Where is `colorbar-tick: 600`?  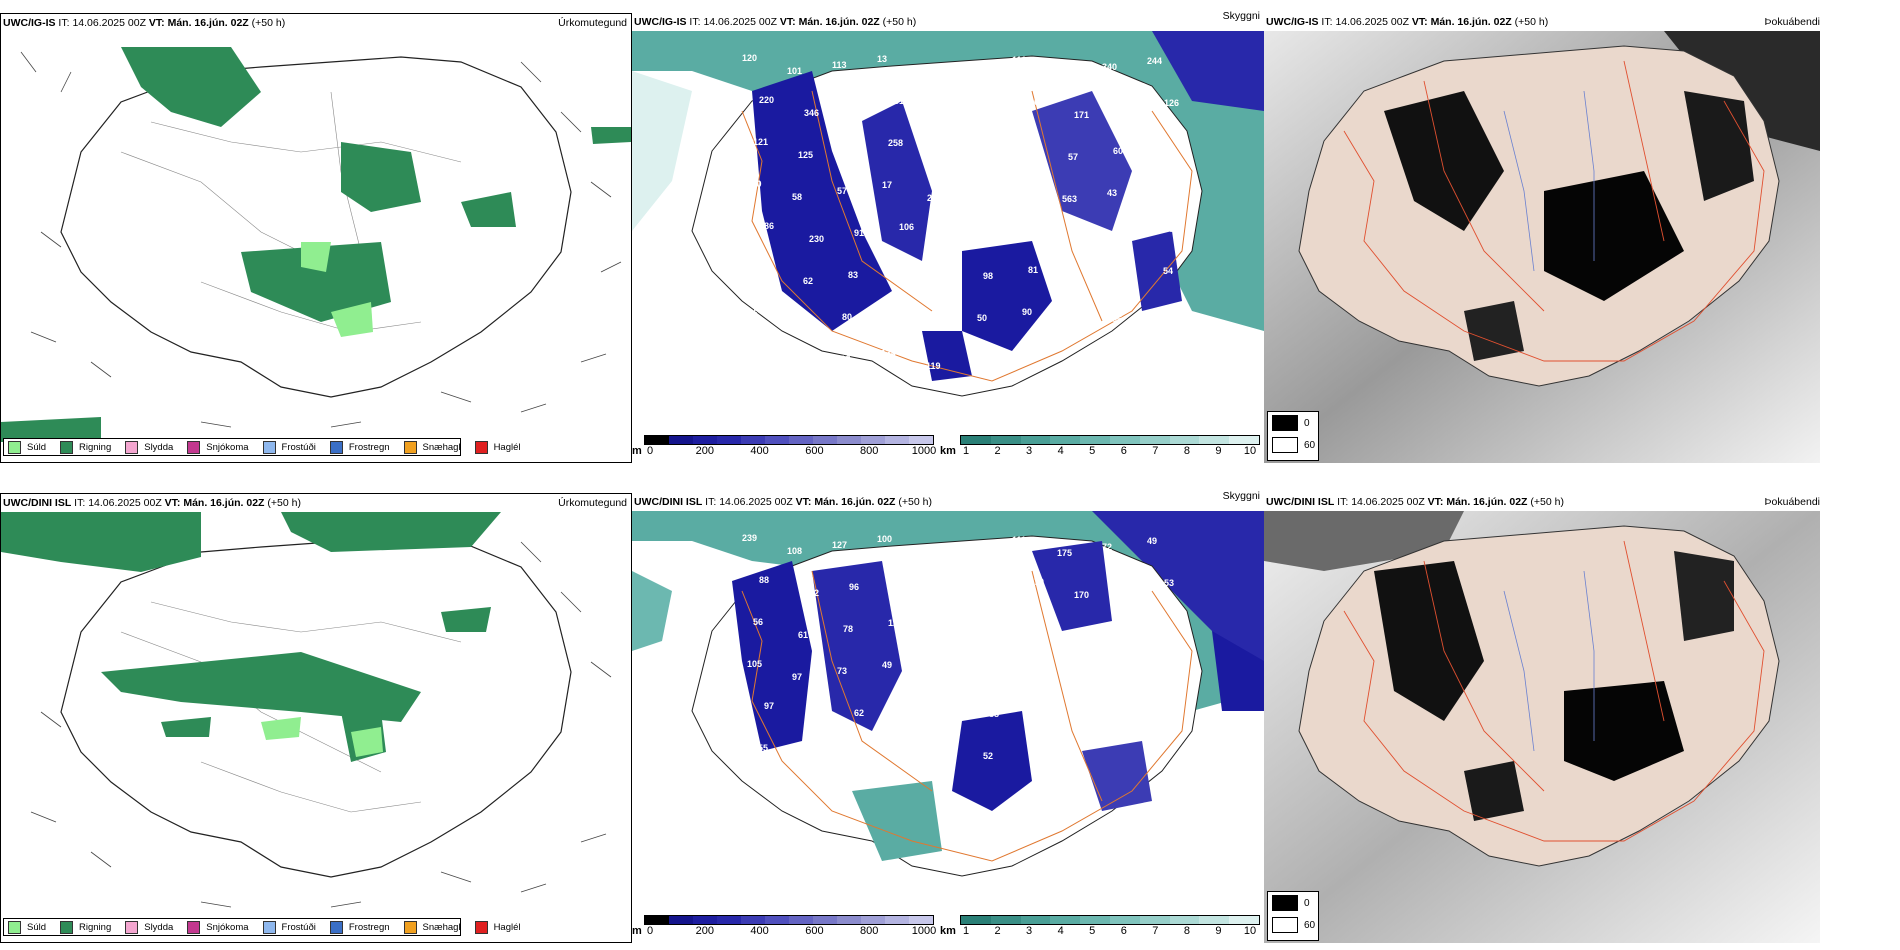
colorbar-tick: 600 is located at coordinates (814, 451).